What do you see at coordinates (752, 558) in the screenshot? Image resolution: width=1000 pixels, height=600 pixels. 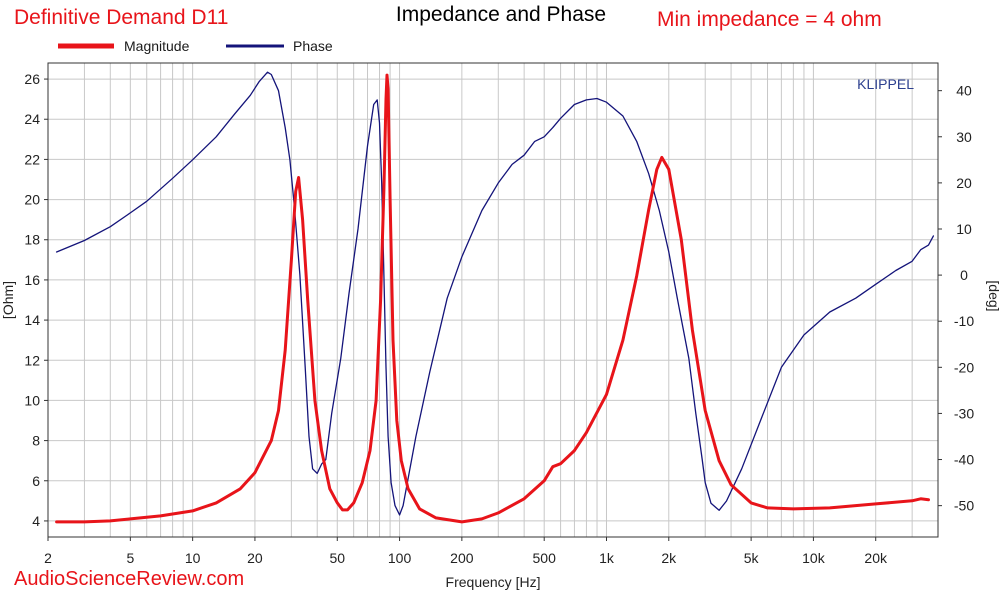 I see `x-tick-label: 5k` at bounding box center [752, 558].